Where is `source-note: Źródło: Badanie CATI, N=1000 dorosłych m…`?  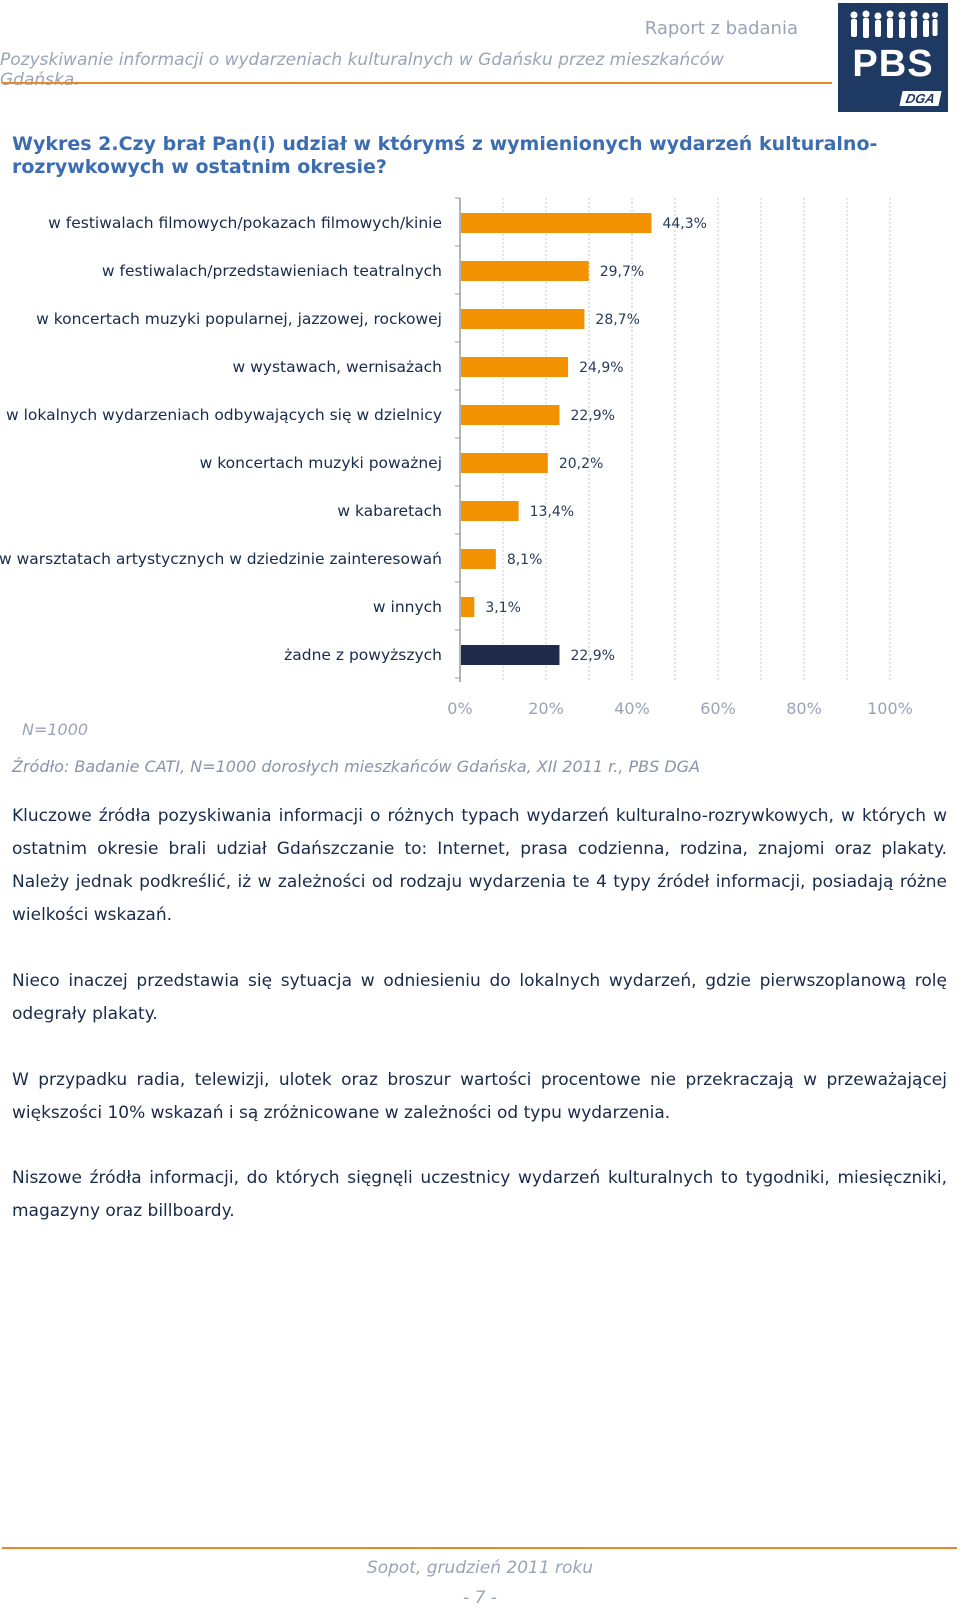
source-note: Źródło: Badanie CATI, N=1000 dorosłych m… is located at coordinates (356, 766).